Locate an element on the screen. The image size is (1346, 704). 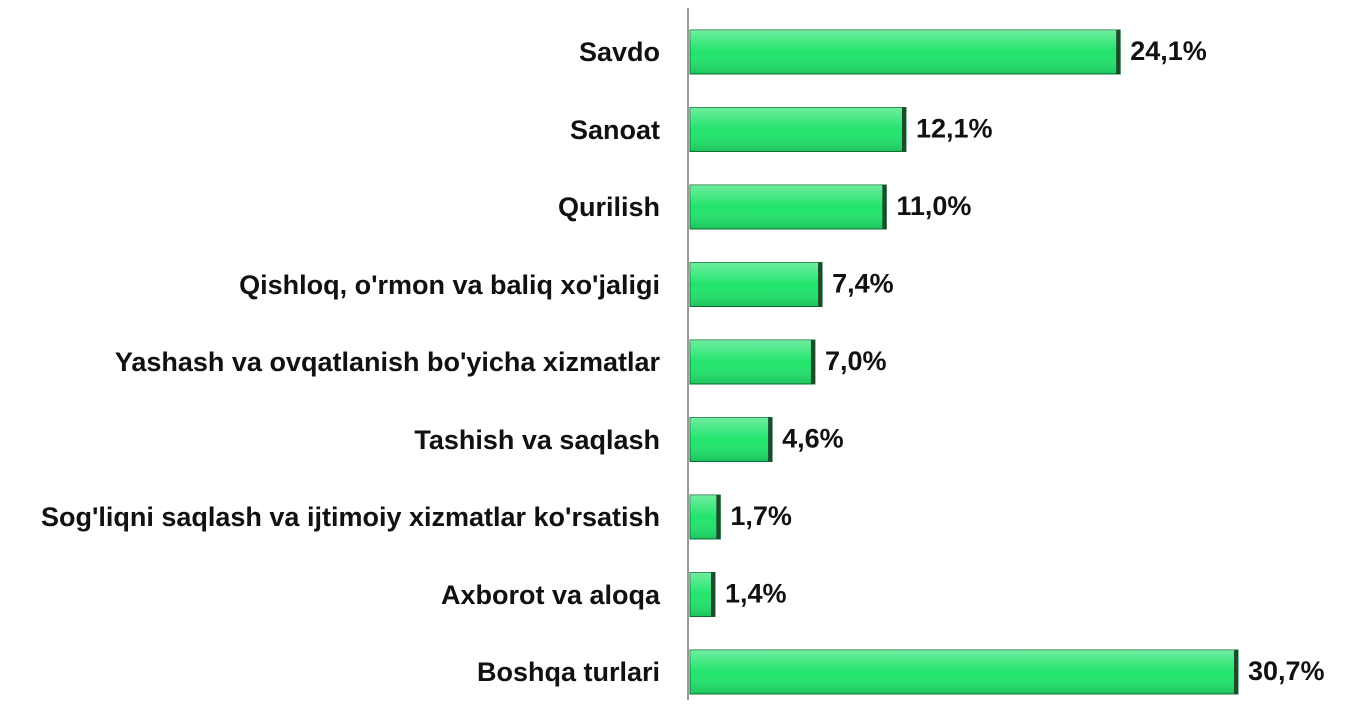
category-label: Sanoat is located at coordinates (614, 129).